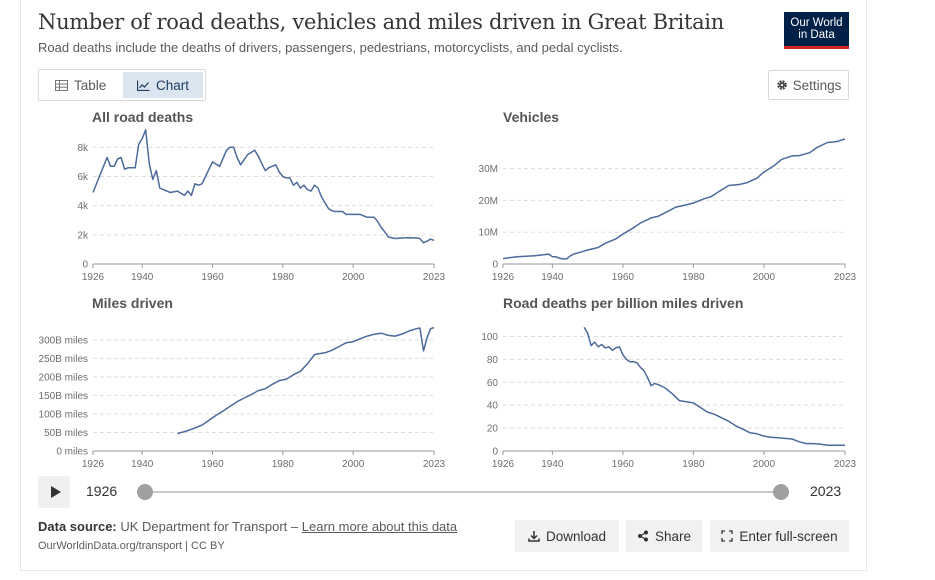 This screenshot has height=580, width=935. I want to click on credit-line: OurWorldinData.org/transport | CC BY, so click(131, 546).